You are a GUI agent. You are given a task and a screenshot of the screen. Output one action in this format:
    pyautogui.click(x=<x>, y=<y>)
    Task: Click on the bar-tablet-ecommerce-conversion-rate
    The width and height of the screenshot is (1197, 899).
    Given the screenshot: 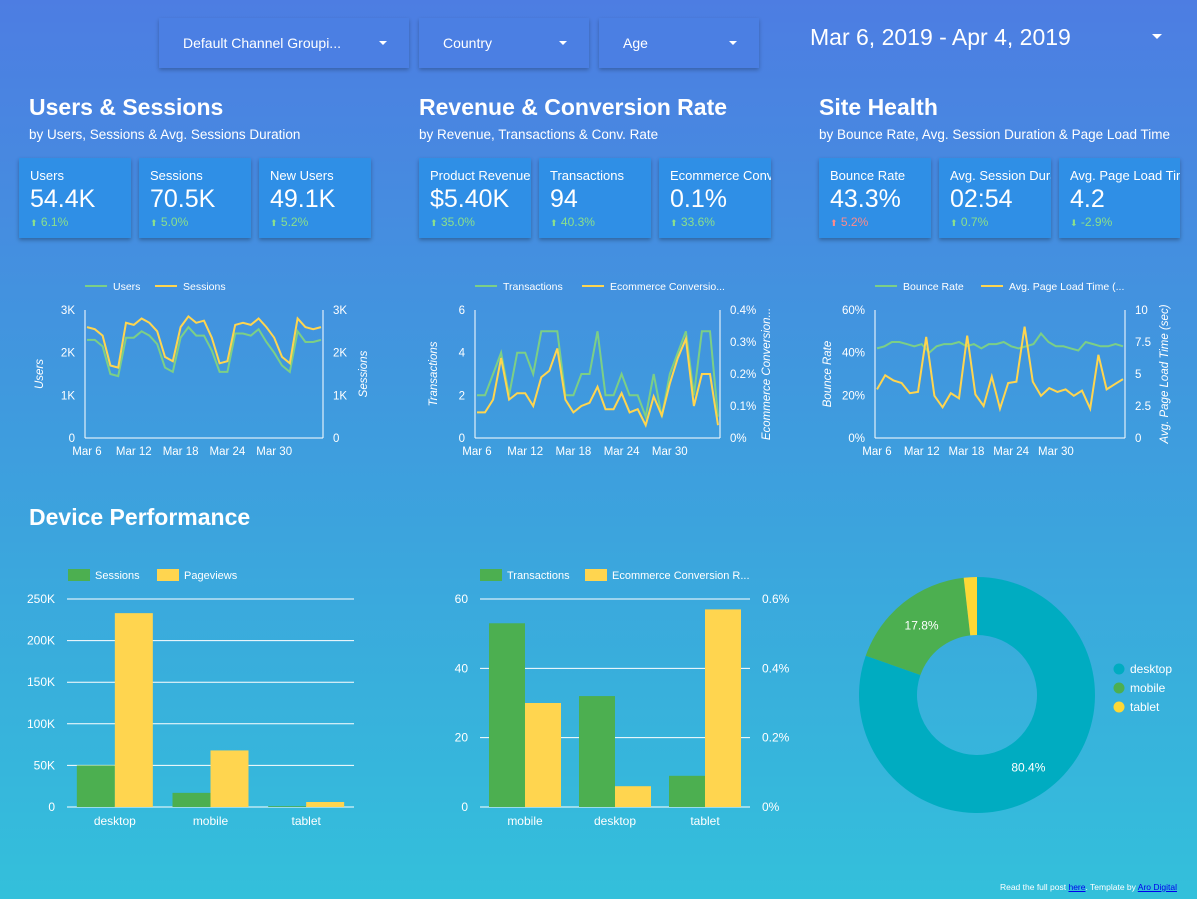 What is the action you would take?
    pyautogui.click(x=723, y=708)
    